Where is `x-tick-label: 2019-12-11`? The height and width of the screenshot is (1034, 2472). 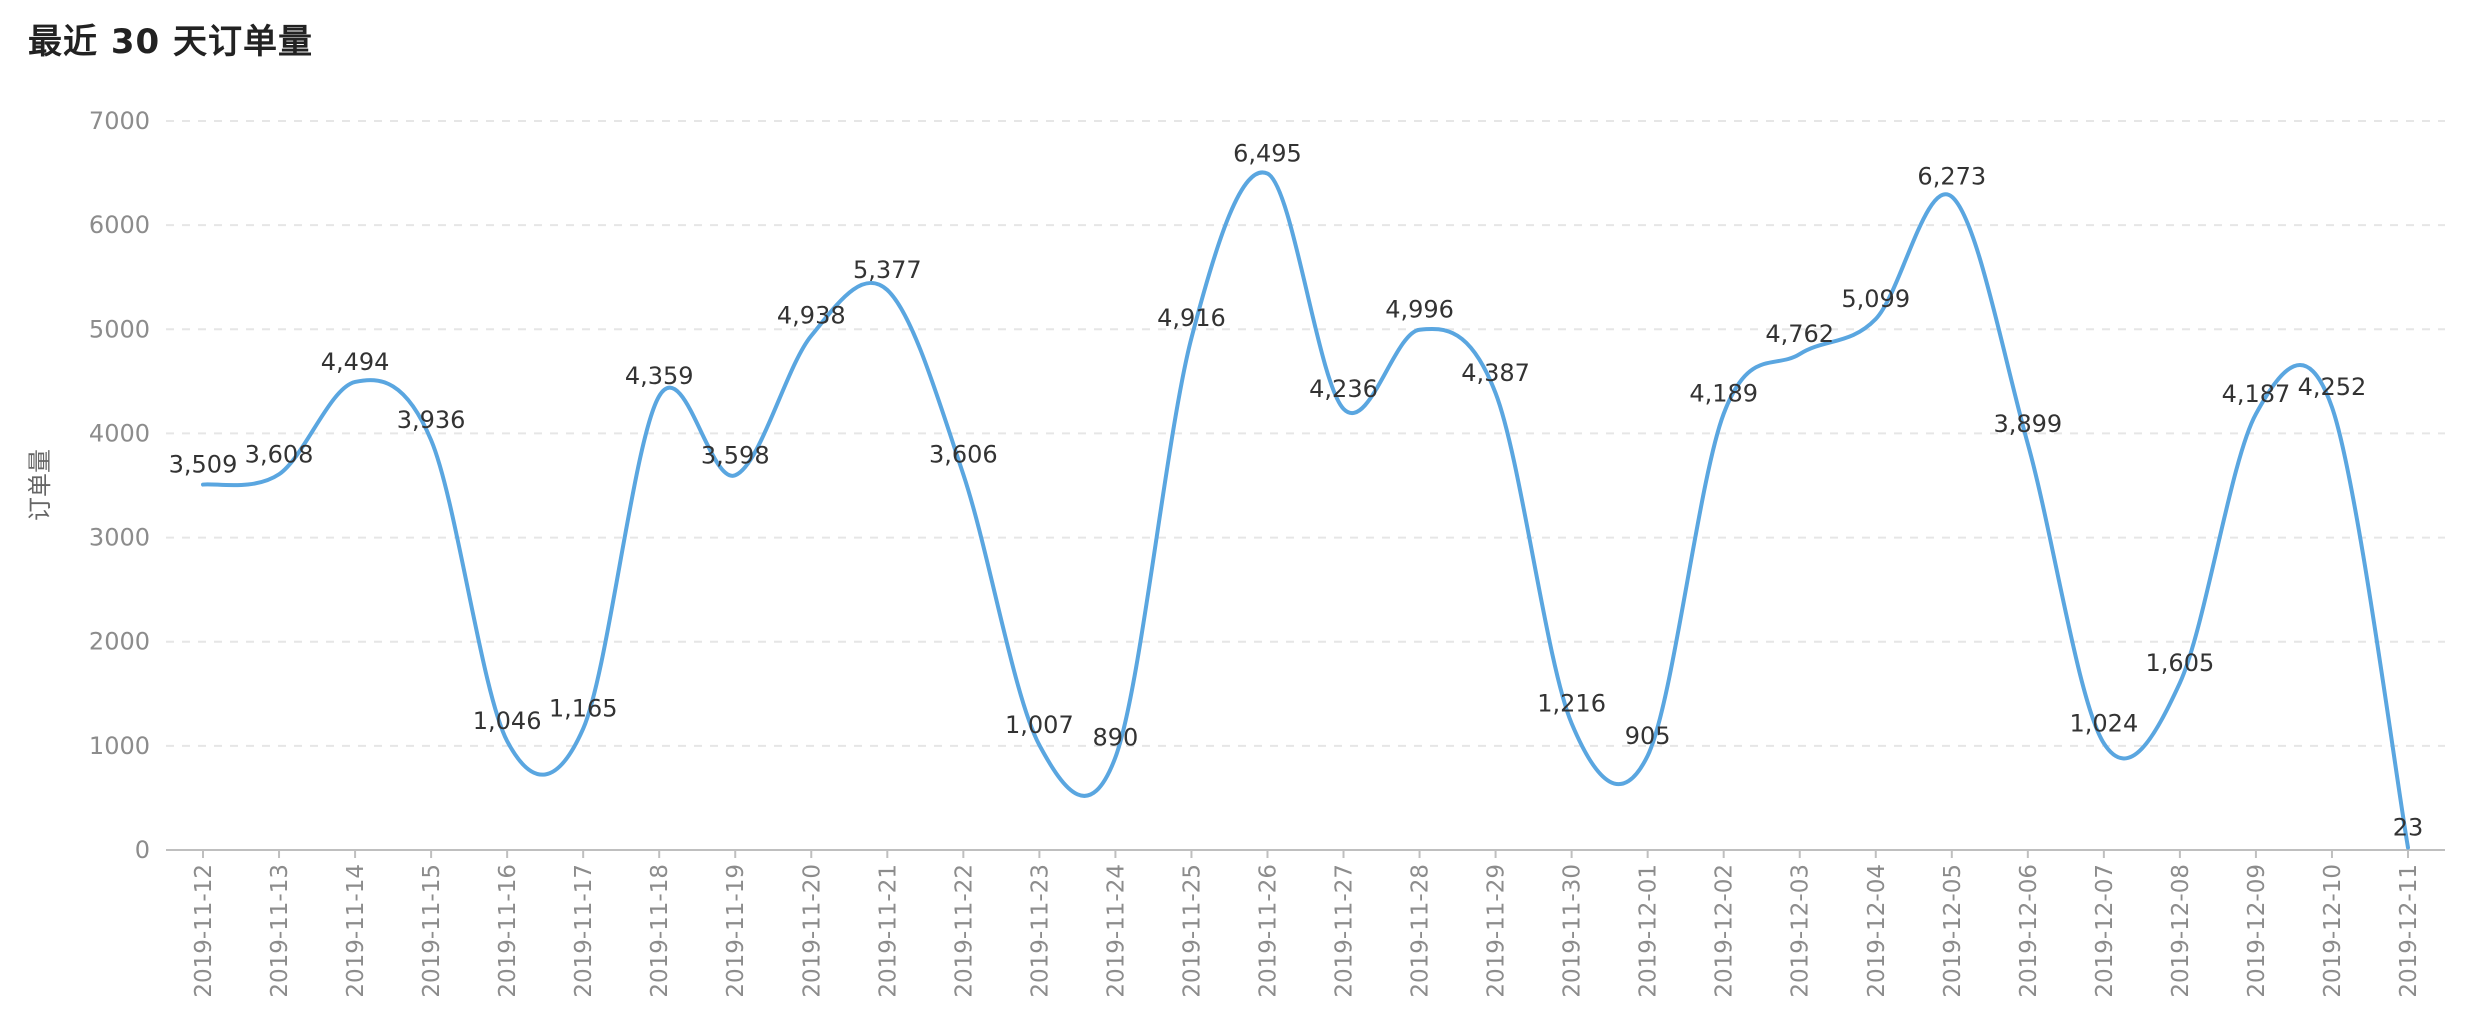
x-tick-label: 2019-12-11 is located at coordinates (2409, 931).